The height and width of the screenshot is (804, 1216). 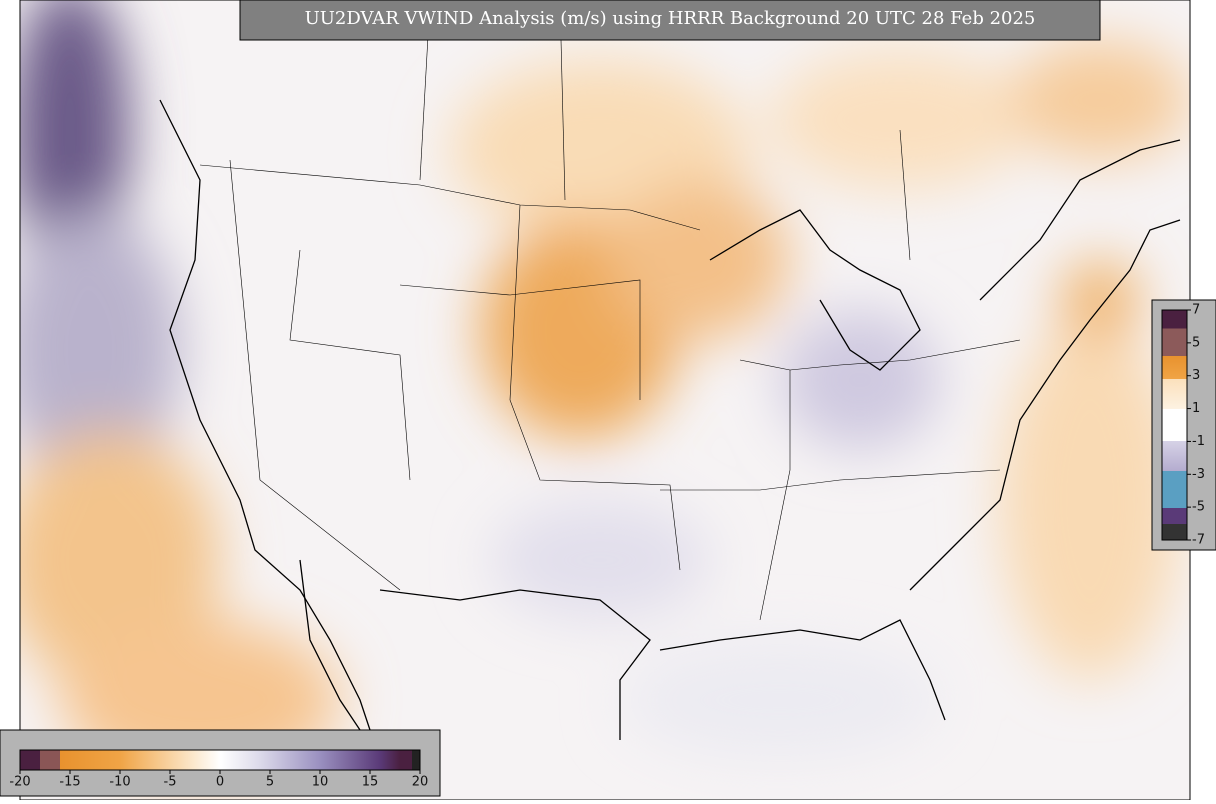 I want to click on side-colorbar-tick-label: -1, so click(x=1198, y=441).